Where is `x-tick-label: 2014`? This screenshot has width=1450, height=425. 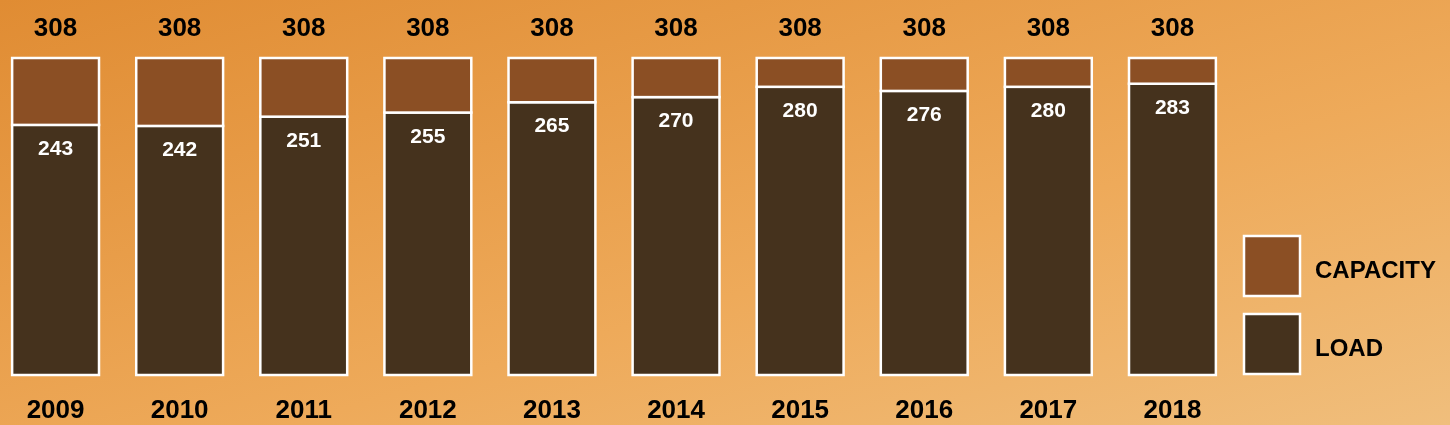 x-tick-label: 2014 is located at coordinates (676, 409).